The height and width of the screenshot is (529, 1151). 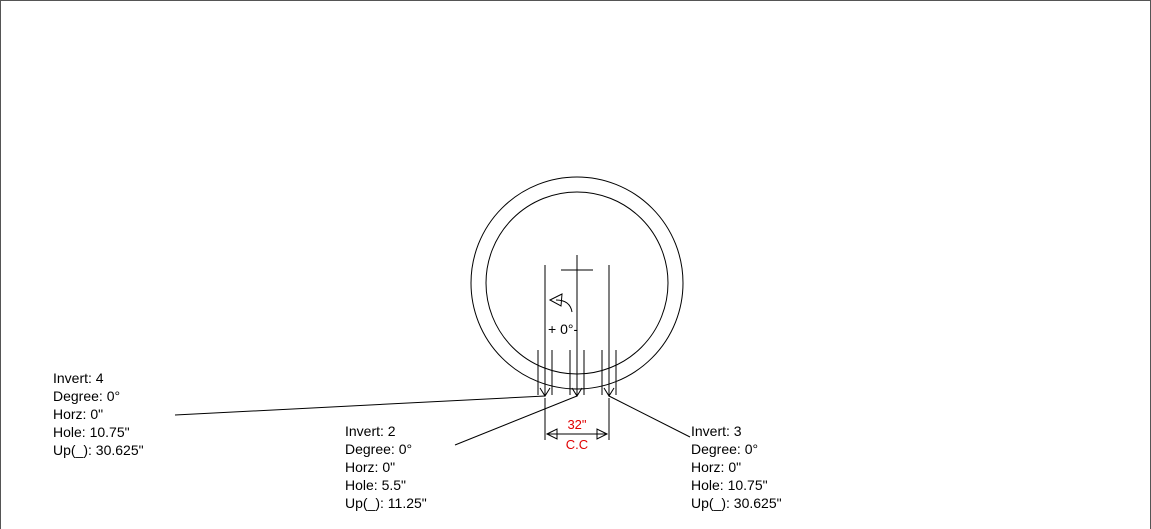 What do you see at coordinates (716, 431) in the screenshot?
I see `invert-line: Invert: 3` at bounding box center [716, 431].